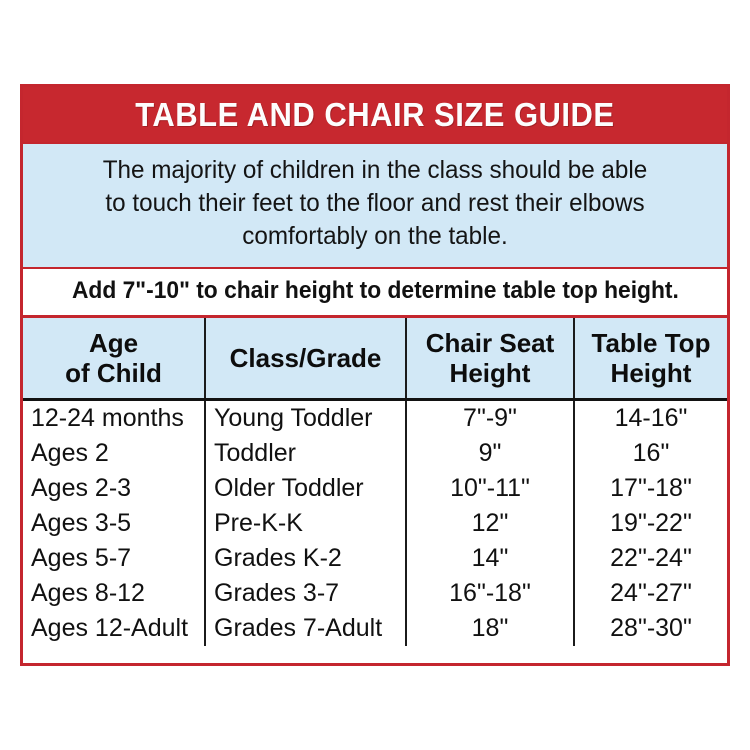 The height and width of the screenshot is (750, 750). I want to click on cell-grade: Older Toddler, so click(306, 488).